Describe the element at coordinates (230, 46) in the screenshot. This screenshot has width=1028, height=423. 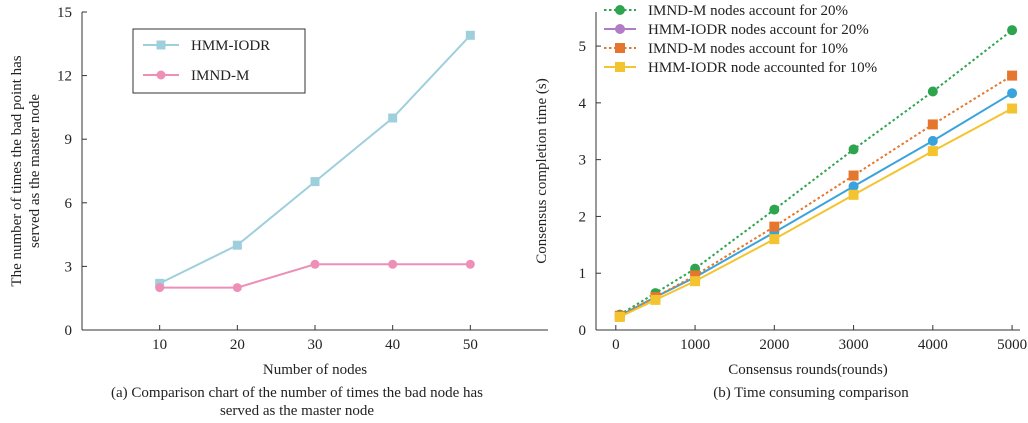
I see `chart-a-legend-label-0: HMM-IODR` at that location.